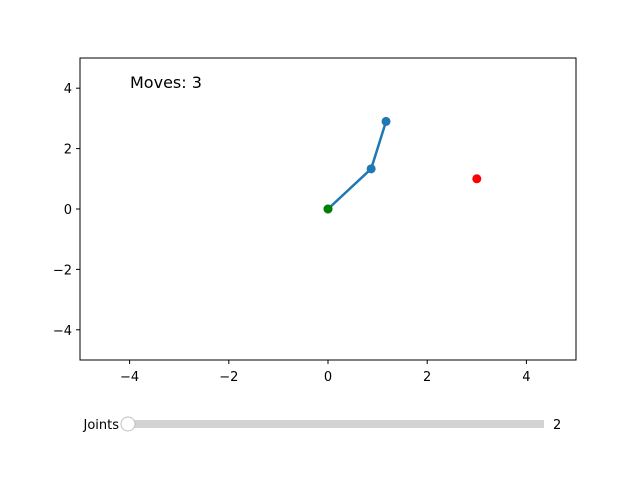 The image size is (640, 480). What do you see at coordinates (100, 425) in the screenshot?
I see `slider-label: Joints` at bounding box center [100, 425].